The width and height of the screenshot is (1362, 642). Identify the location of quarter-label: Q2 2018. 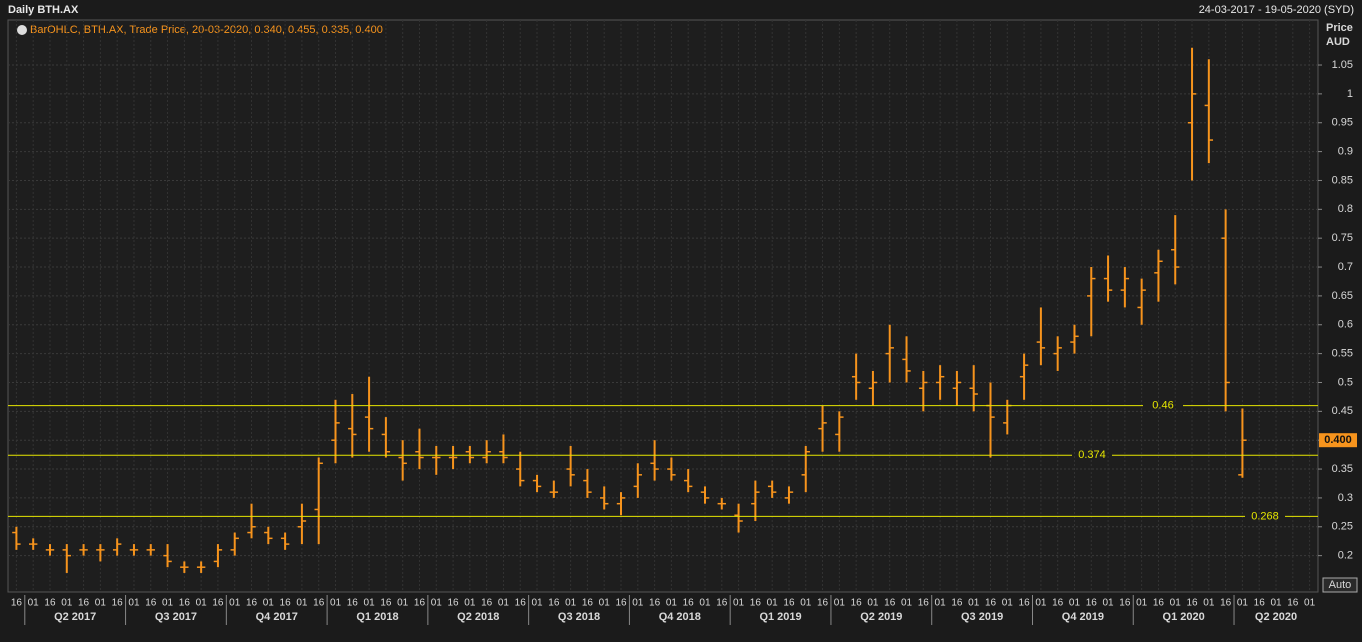
(478, 617).